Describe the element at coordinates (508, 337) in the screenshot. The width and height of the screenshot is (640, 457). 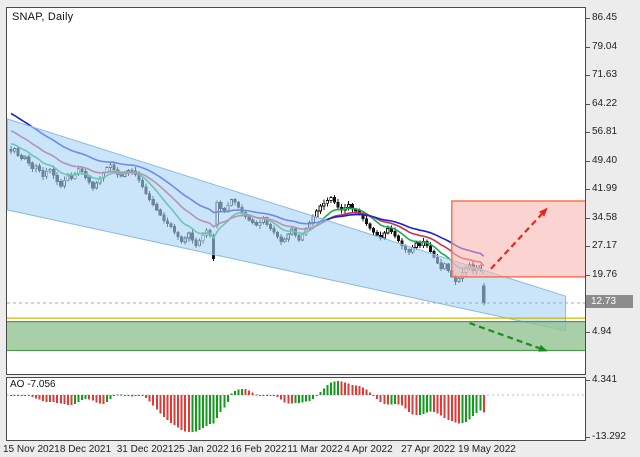
I see `bearish-scenario-arrow` at that location.